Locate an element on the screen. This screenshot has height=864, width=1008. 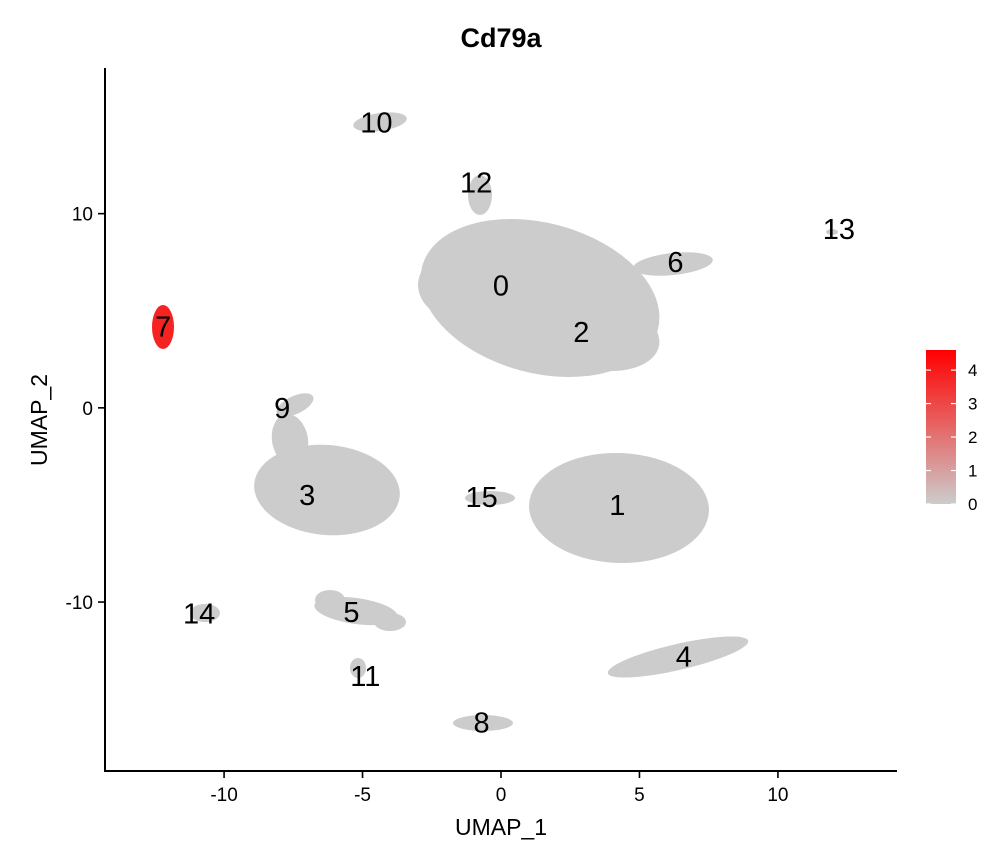
cluster-label-3: 3 is located at coordinates (307, 496).